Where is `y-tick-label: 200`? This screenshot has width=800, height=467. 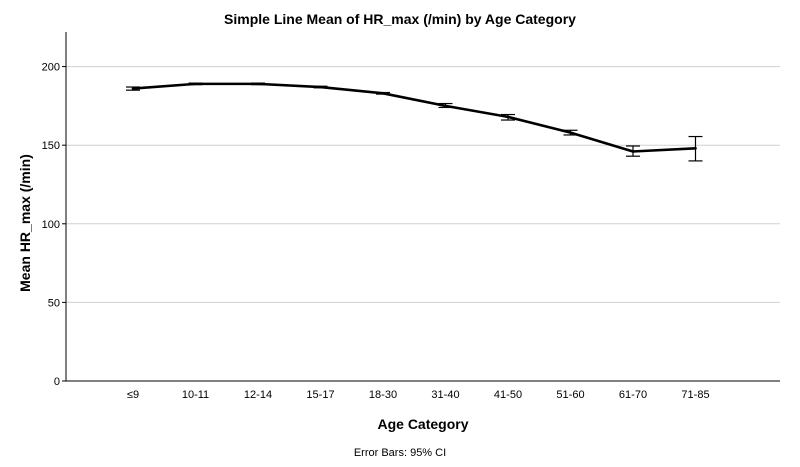 y-tick-label: 200 is located at coordinates (51, 68).